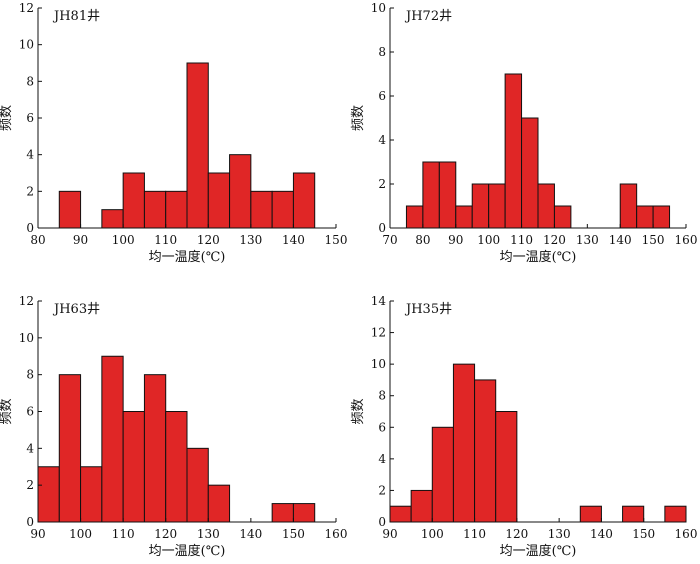  I want to click on x-tick-label: 70, so click(389, 240).